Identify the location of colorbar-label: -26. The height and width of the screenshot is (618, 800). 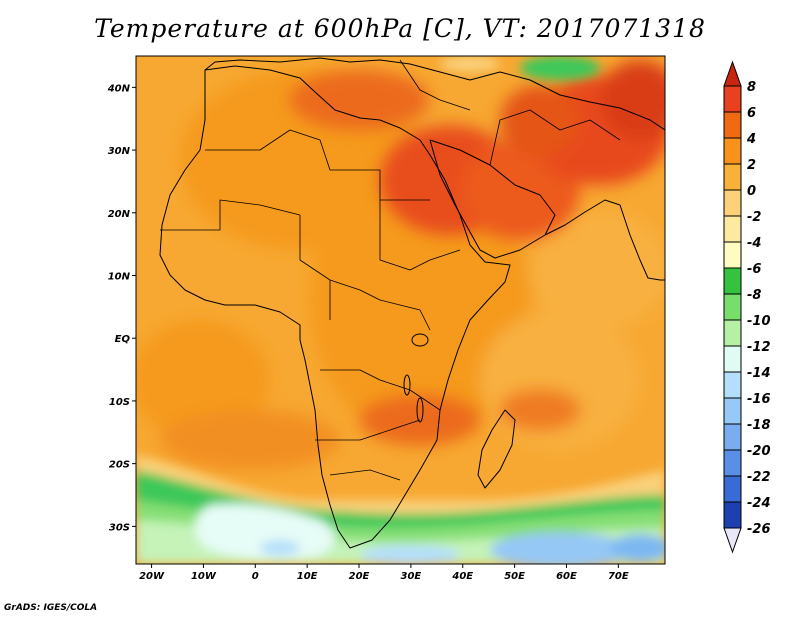
(759, 529).